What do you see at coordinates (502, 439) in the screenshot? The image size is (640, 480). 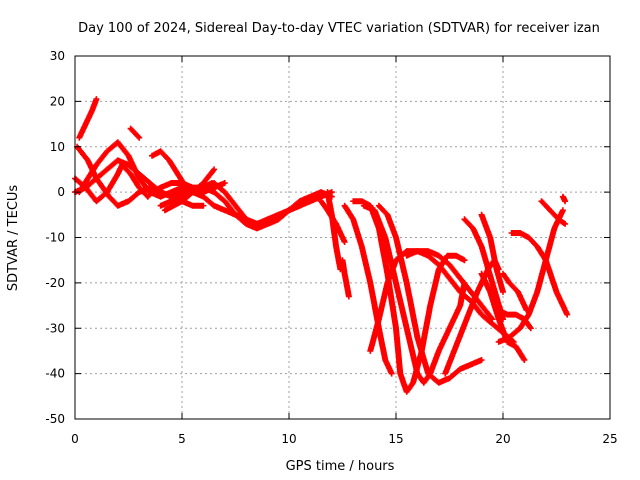 I see `x-tick-label: 20` at bounding box center [502, 439].